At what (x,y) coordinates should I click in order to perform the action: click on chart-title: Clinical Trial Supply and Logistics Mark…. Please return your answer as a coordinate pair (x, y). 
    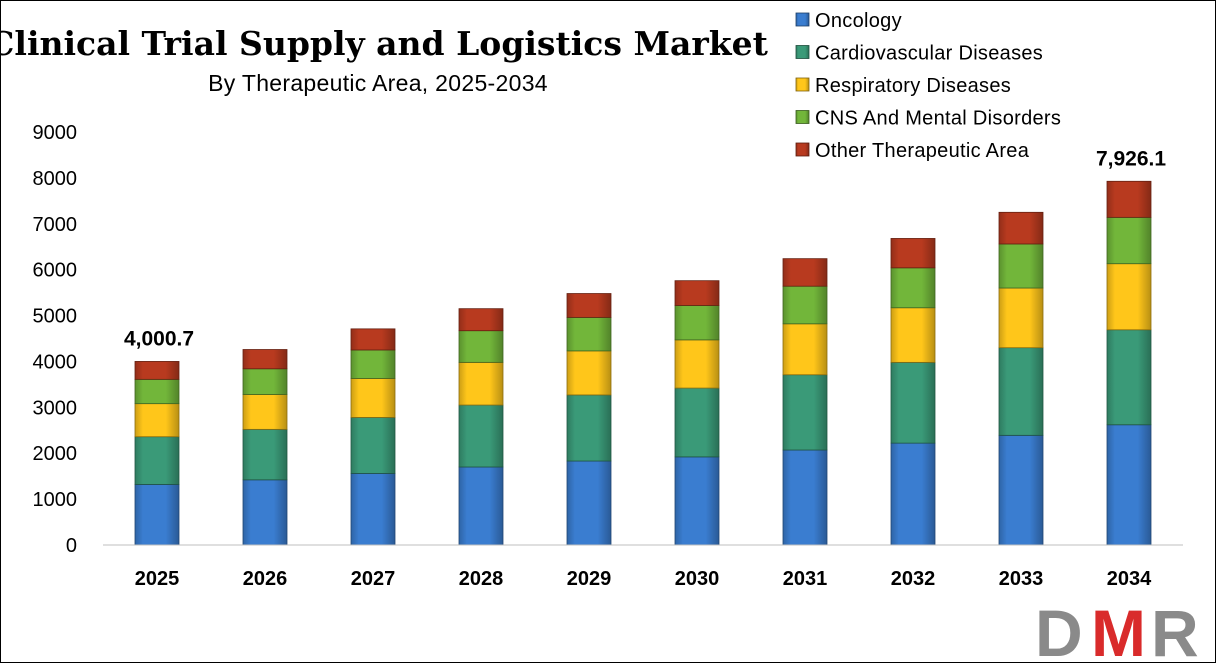
    Looking at the image, I should click on (385, 43).